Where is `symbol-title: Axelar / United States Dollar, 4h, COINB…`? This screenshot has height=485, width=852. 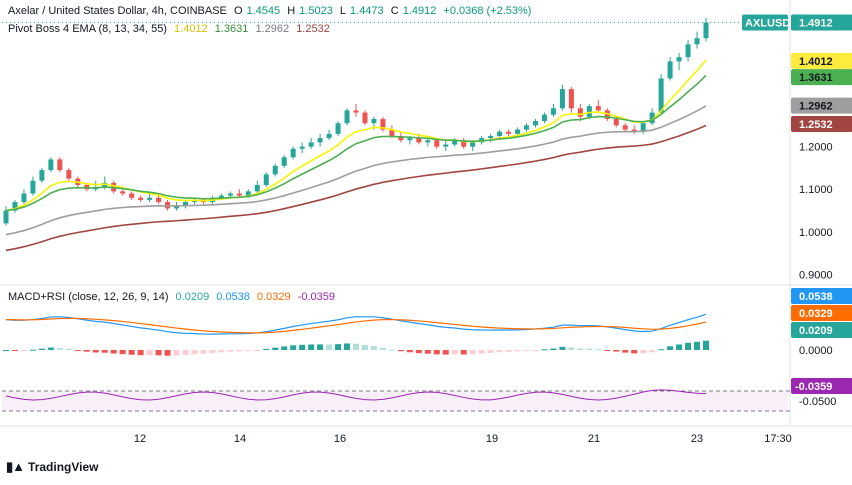
symbol-title: Axelar / United States Dollar, 4h, COINB… is located at coordinates (117, 11).